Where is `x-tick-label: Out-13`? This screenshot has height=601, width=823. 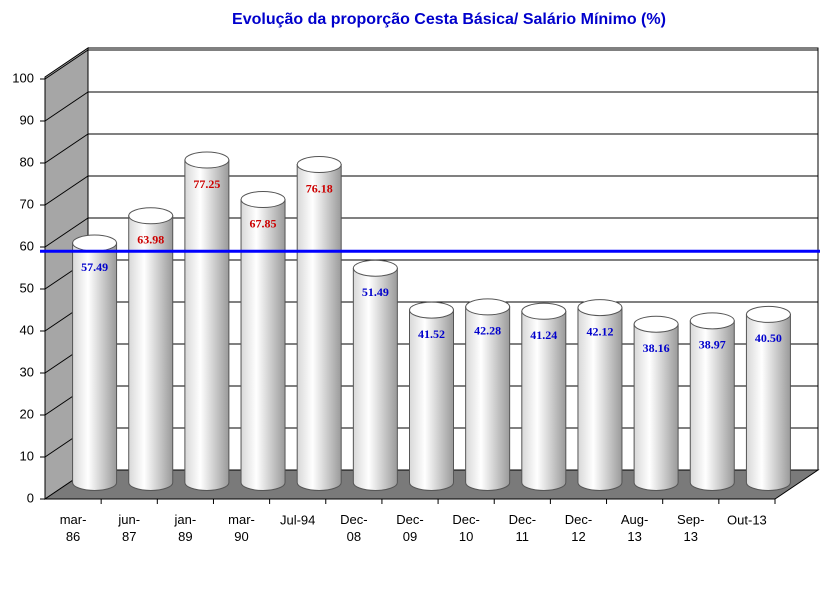
x-tick-label: Out-13 is located at coordinates (747, 519).